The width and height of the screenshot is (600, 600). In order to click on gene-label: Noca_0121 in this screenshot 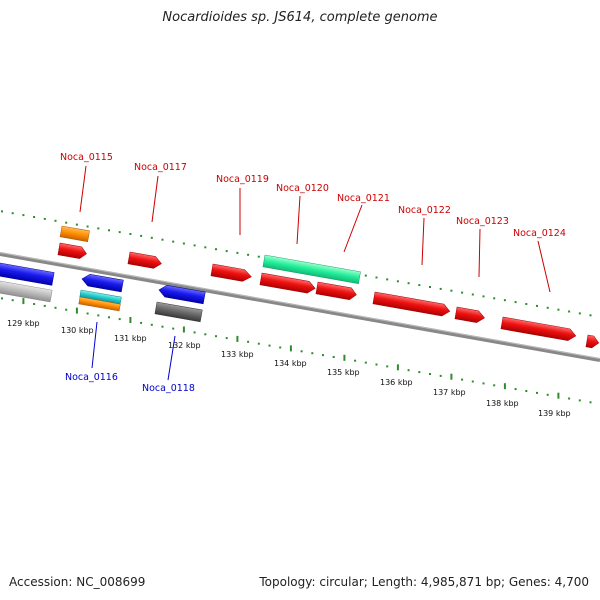, I will do `click(363, 198)`.